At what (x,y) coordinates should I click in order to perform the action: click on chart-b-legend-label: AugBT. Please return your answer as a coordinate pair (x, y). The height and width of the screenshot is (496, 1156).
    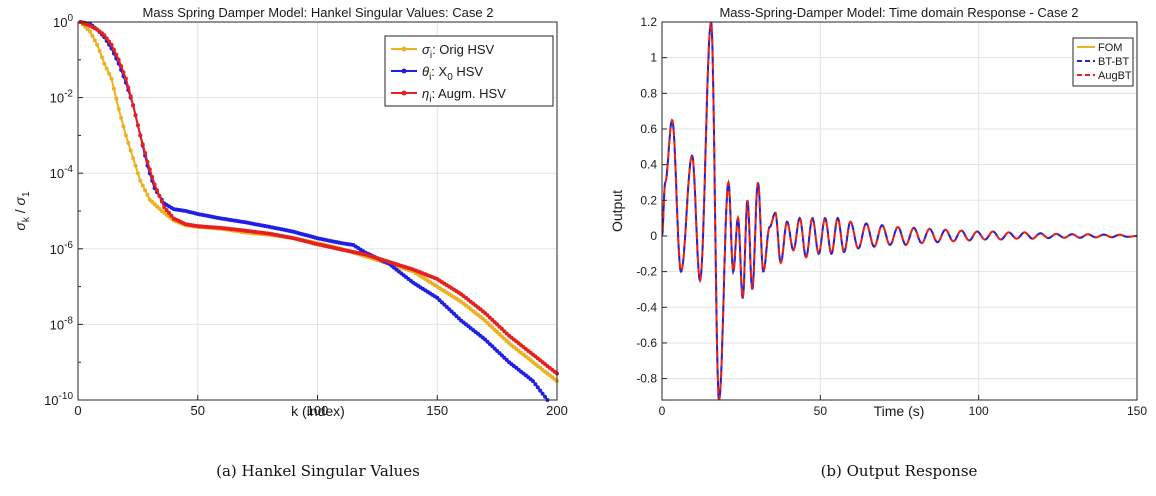
    Looking at the image, I should click on (1115, 76).